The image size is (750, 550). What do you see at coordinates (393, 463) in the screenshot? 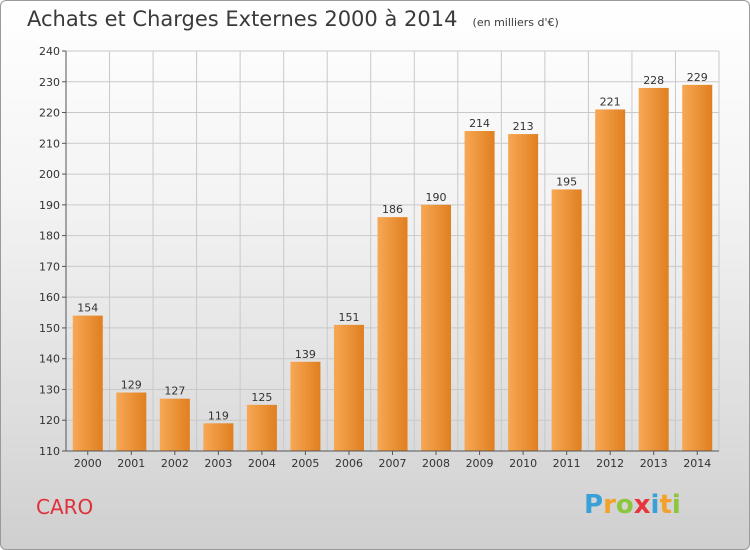
I see `x-tick-label: 2007` at bounding box center [393, 463].